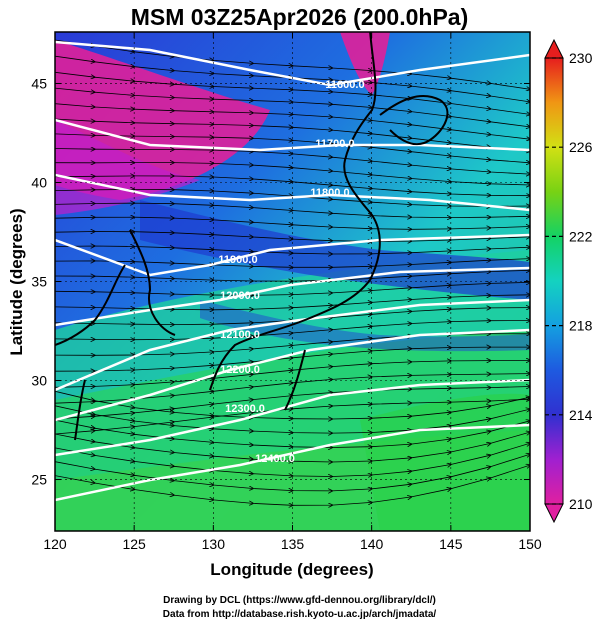 This screenshot has height=625, width=599. What do you see at coordinates (240, 370) in the screenshot?
I see `contour-label: 12200.0` at bounding box center [240, 370].